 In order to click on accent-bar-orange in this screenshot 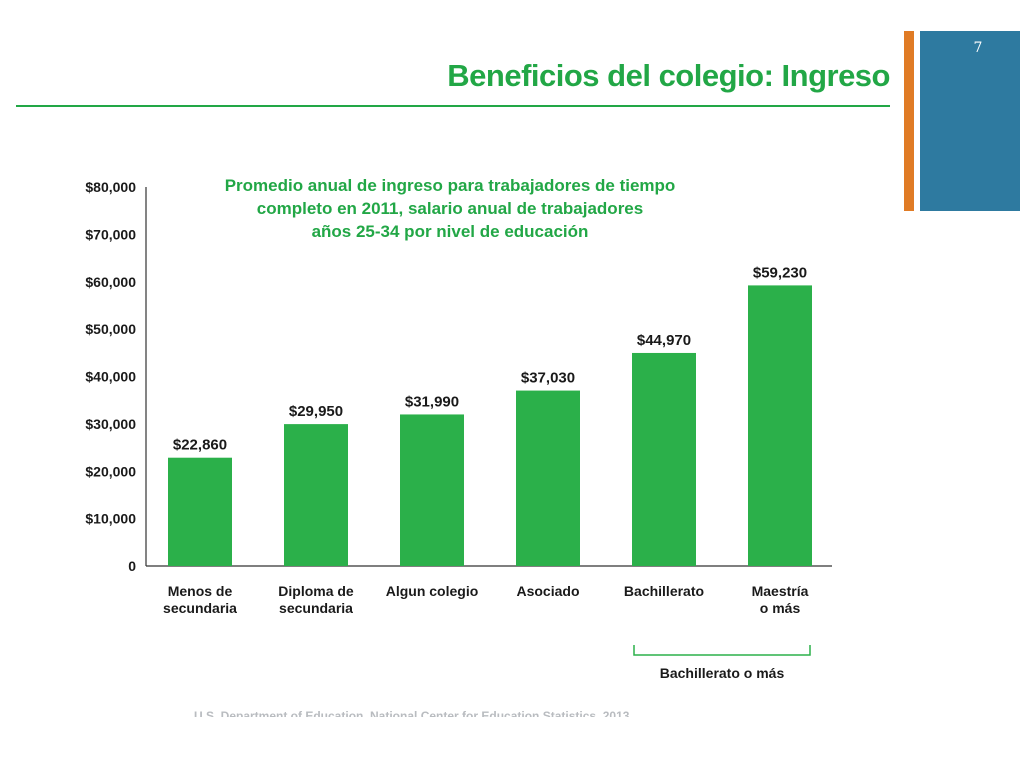, I will do `click(909, 121)`.